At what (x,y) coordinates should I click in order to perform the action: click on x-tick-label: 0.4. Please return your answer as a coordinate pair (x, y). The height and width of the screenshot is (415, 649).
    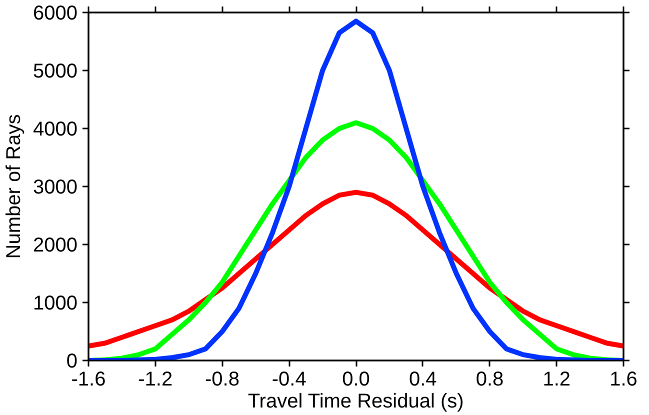
    Looking at the image, I should click on (422, 379).